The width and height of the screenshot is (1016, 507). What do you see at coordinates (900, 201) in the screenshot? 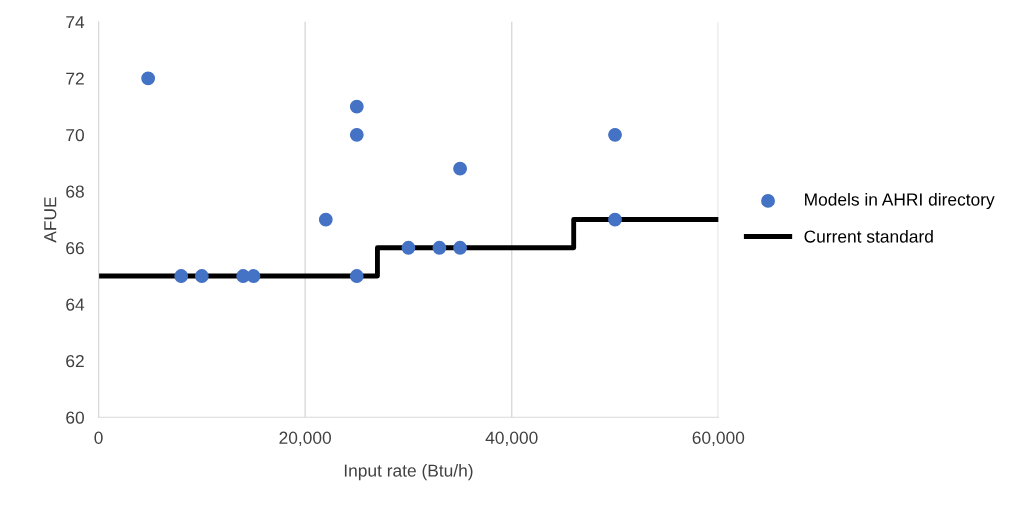
I see `legend-label: Models in AHRI directory` at bounding box center [900, 201].